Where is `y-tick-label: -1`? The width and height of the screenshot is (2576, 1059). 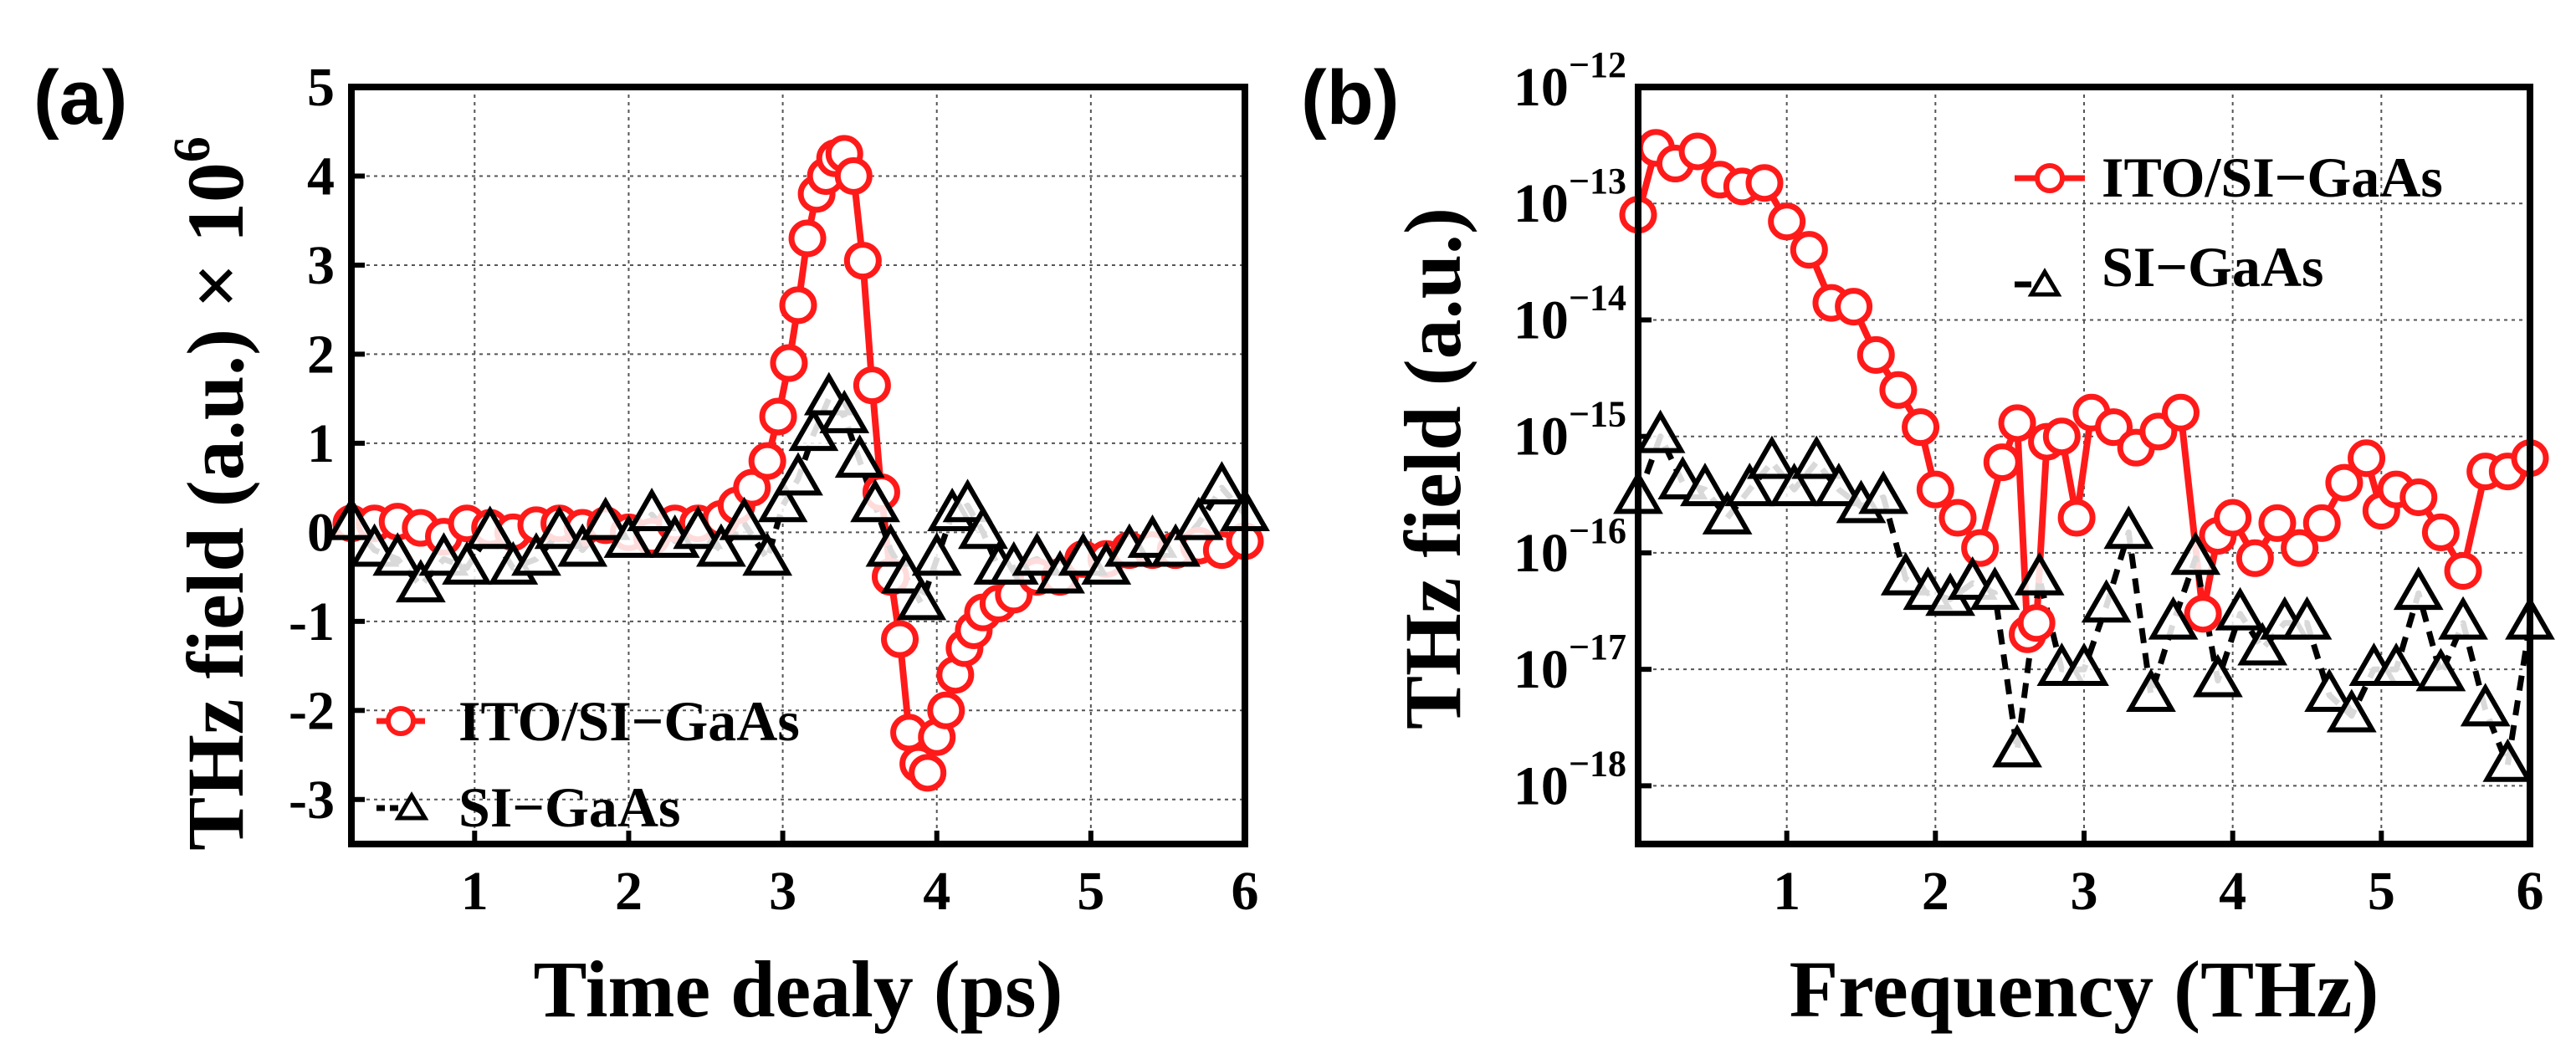 y-tick-label: -1 is located at coordinates (312, 621).